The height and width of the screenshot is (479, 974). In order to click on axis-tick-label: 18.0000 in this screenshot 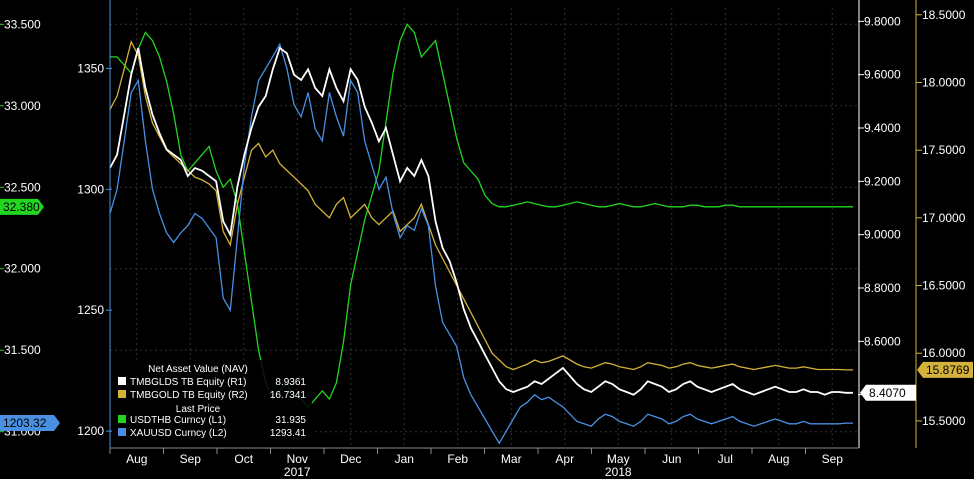, I will do `click(944, 82)`.